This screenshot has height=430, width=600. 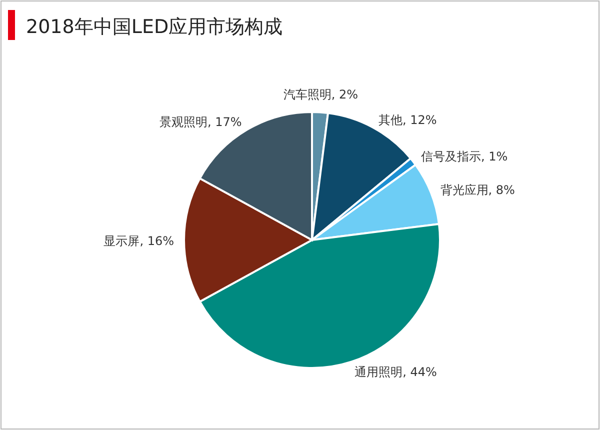 What do you see at coordinates (501, 190) in the screenshot?
I see `data-label: , 8%` at bounding box center [501, 190].